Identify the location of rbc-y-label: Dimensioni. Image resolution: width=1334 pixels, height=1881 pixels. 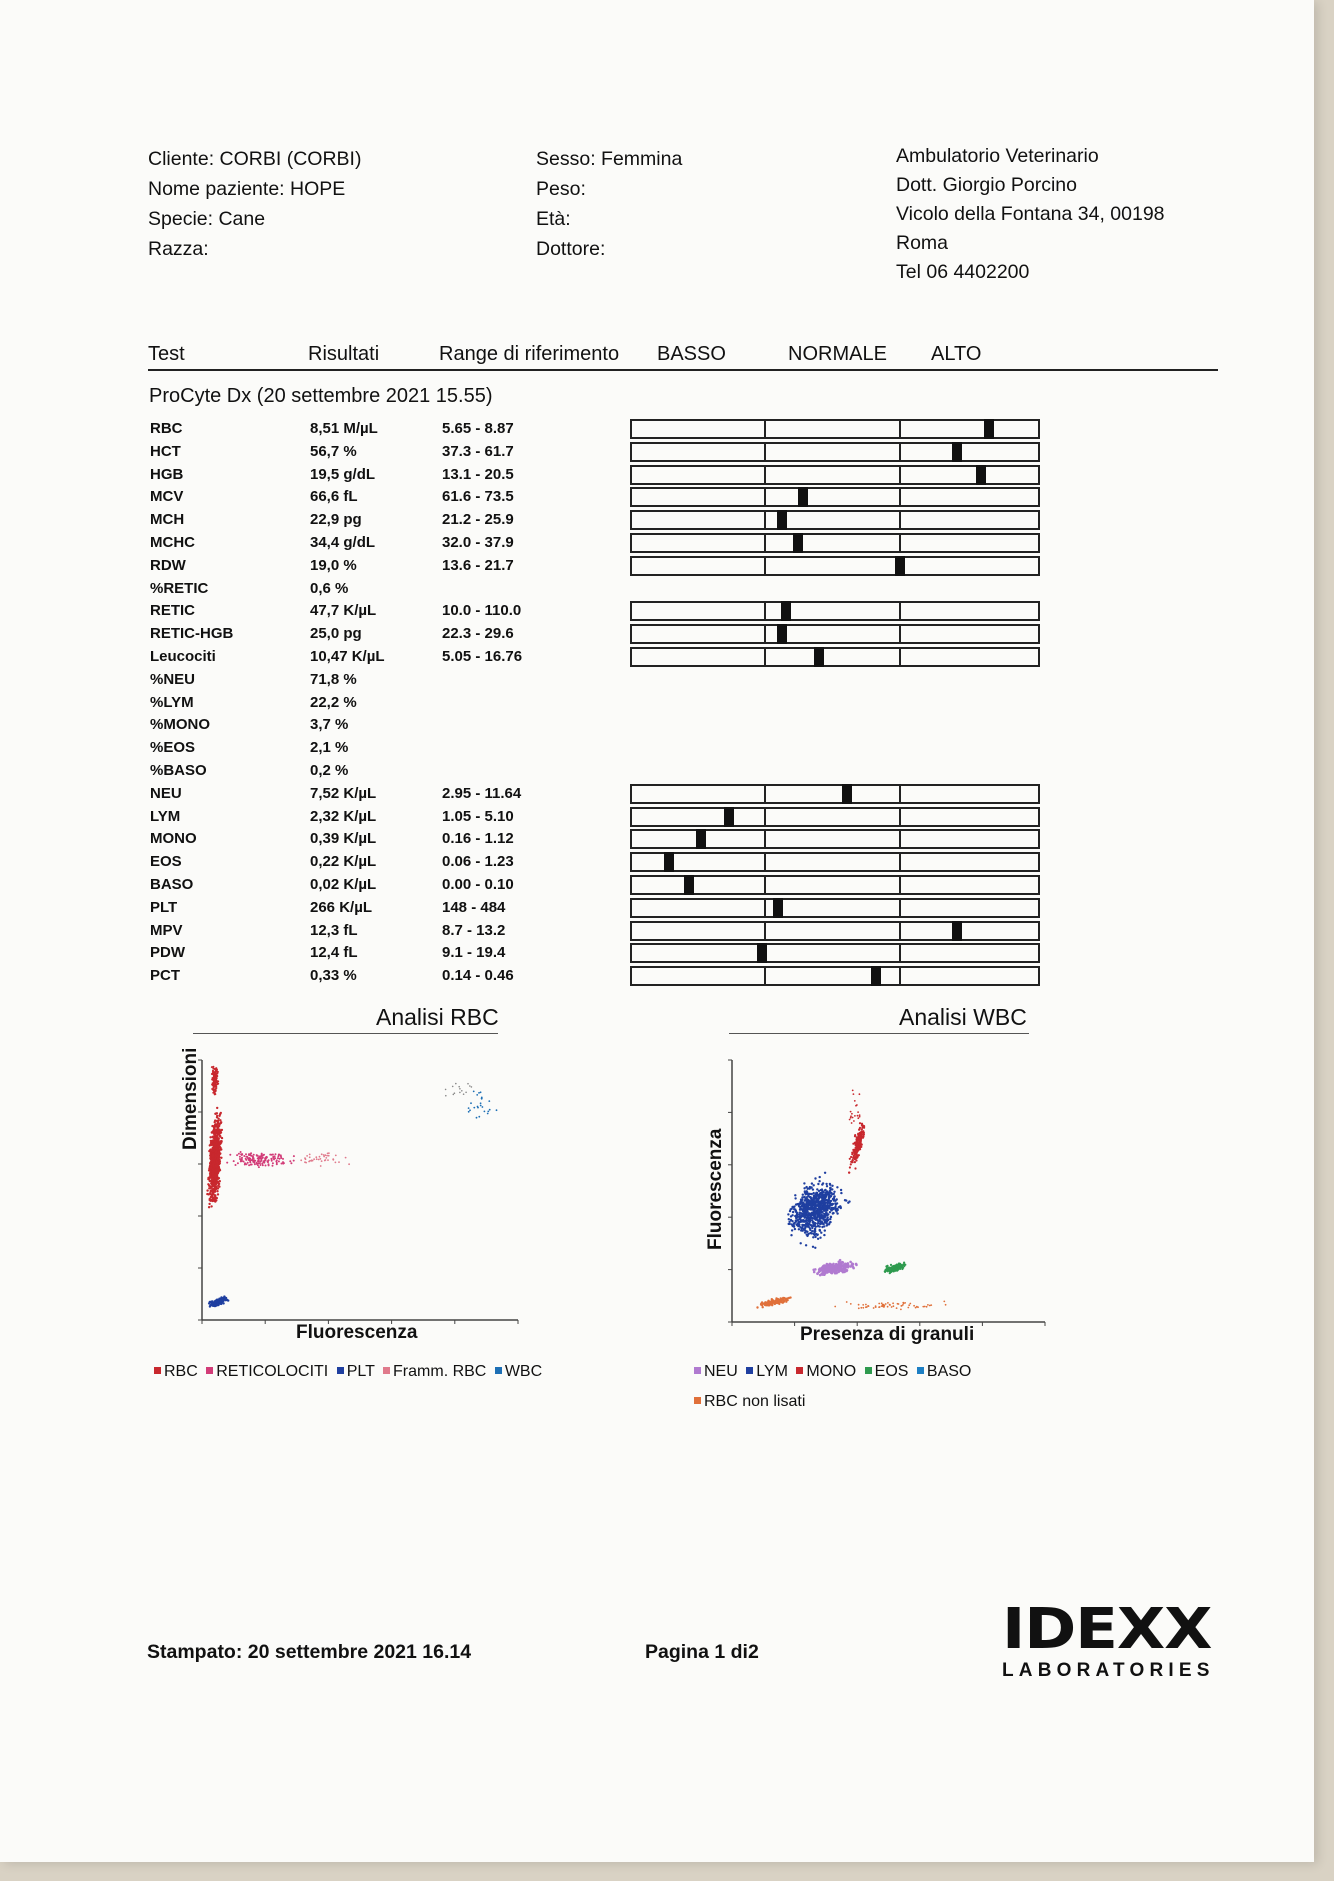
(191, 1099).